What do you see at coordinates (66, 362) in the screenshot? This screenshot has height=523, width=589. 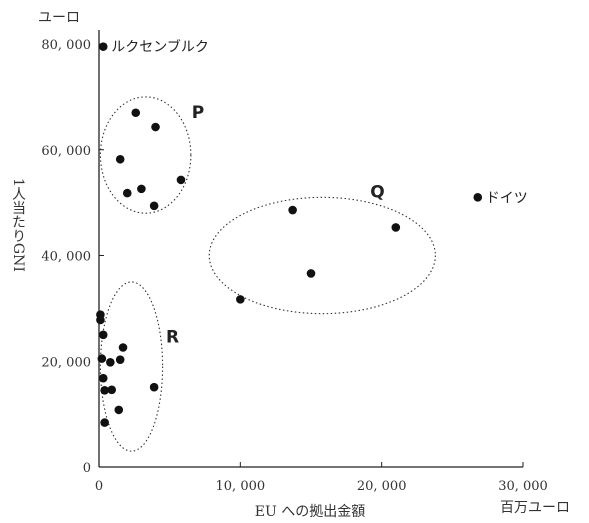 I see `y-tick-label: 20, 000` at bounding box center [66, 362].